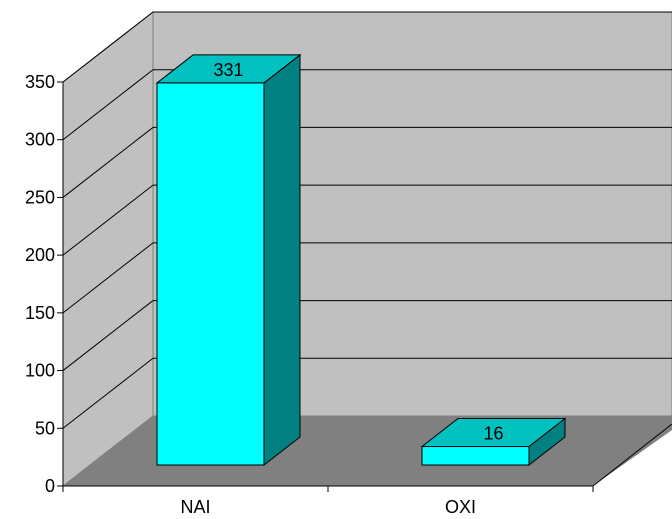 This screenshot has height=519, width=672. What do you see at coordinates (195, 507) in the screenshot?
I see `x-category-label: NAI` at bounding box center [195, 507].